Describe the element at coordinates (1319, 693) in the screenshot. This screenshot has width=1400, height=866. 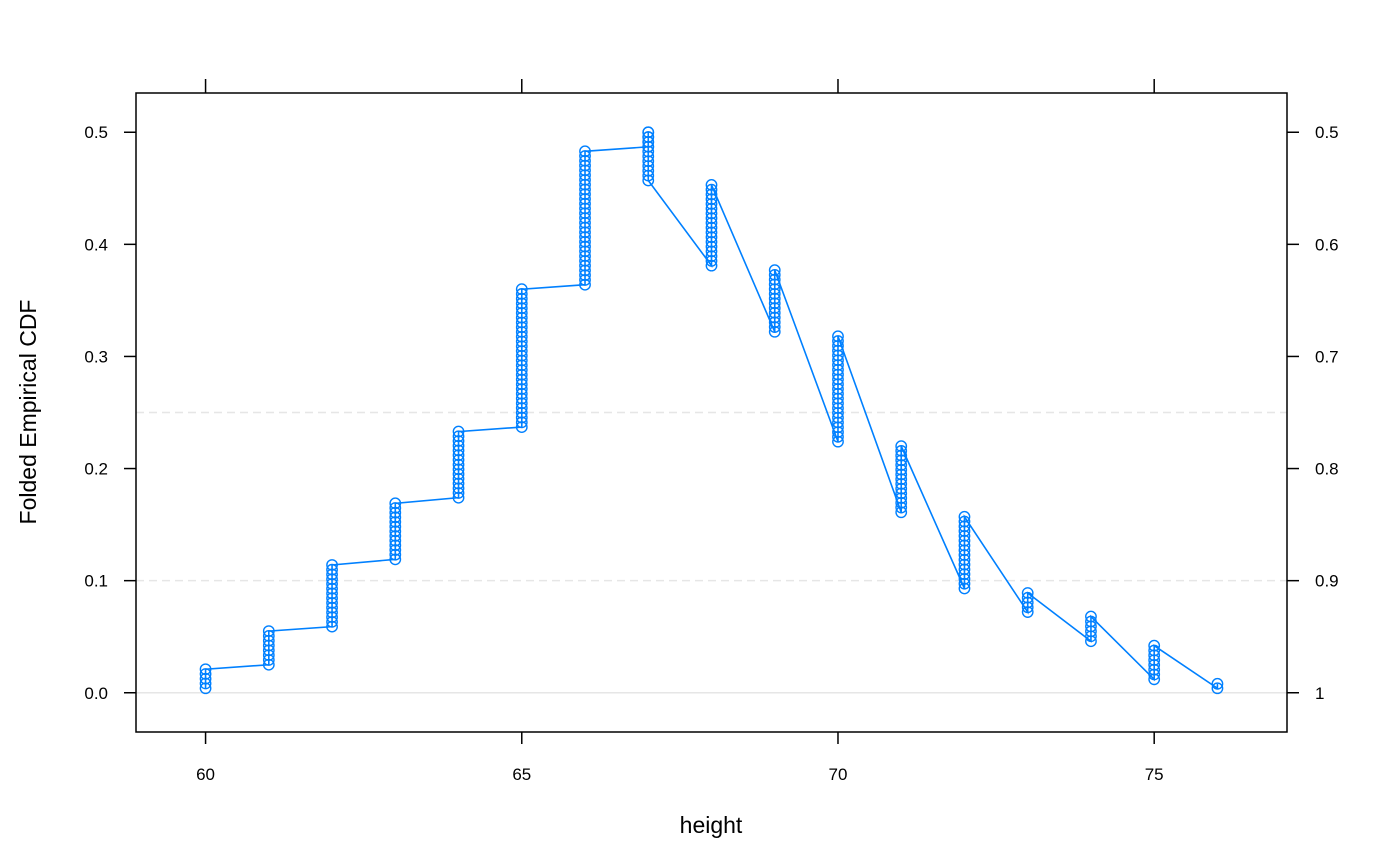
I see `y2-tick-label-0: 1` at that location.